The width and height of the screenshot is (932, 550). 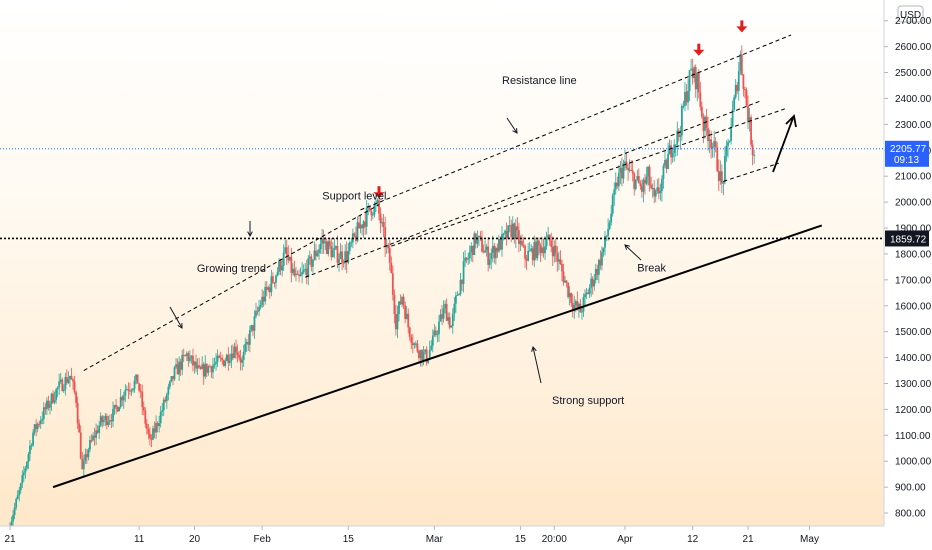 What do you see at coordinates (633, 252) in the screenshot?
I see `break-pointer` at bounding box center [633, 252].